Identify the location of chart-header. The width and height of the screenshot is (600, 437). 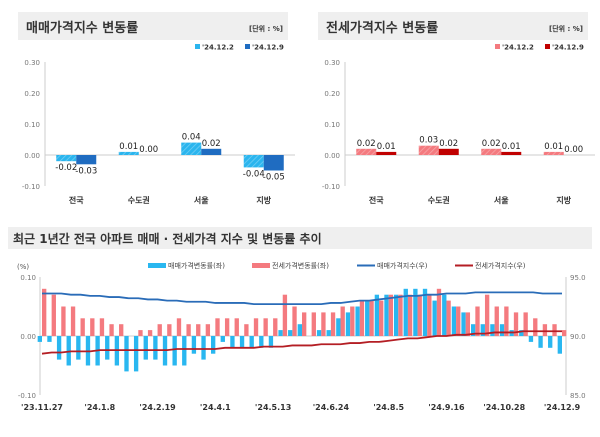
(300, 238).